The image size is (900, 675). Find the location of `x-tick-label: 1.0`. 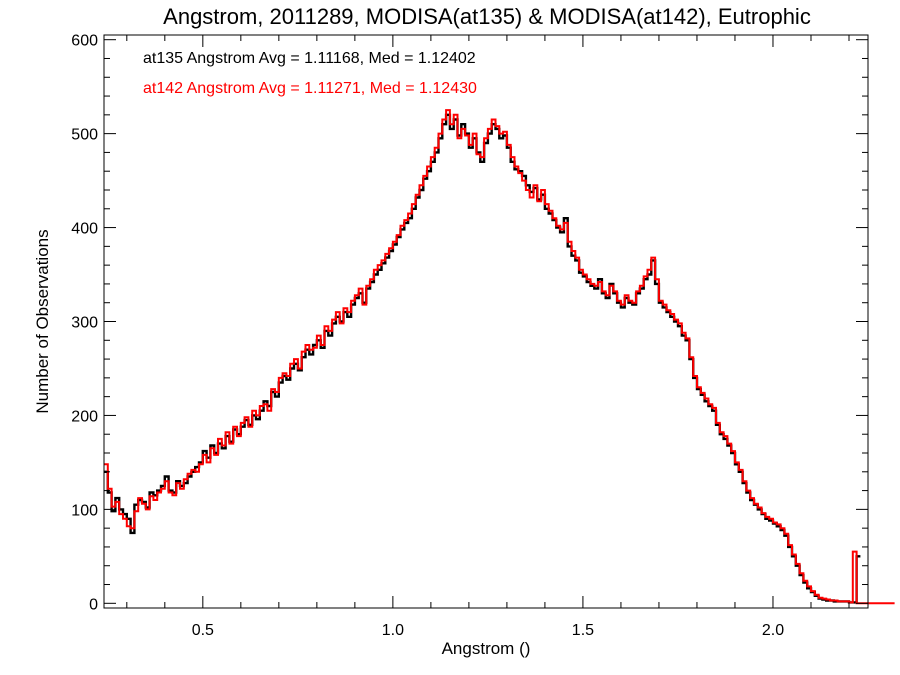

x-tick-label: 1.0 is located at coordinates (393, 630).